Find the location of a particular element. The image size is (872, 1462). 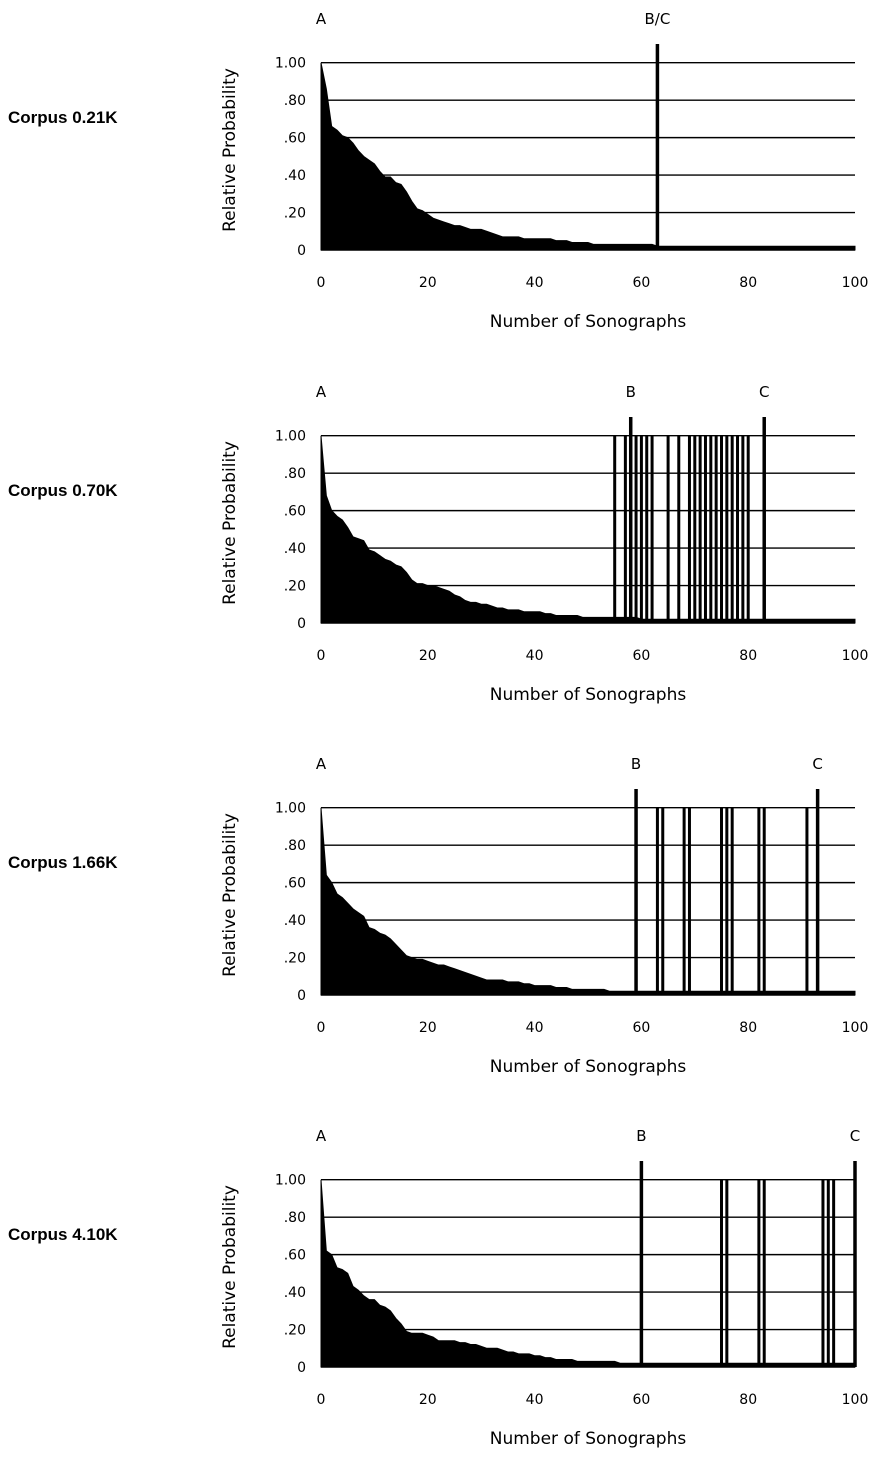

marker-label: B/C is located at coordinates (658, 19).